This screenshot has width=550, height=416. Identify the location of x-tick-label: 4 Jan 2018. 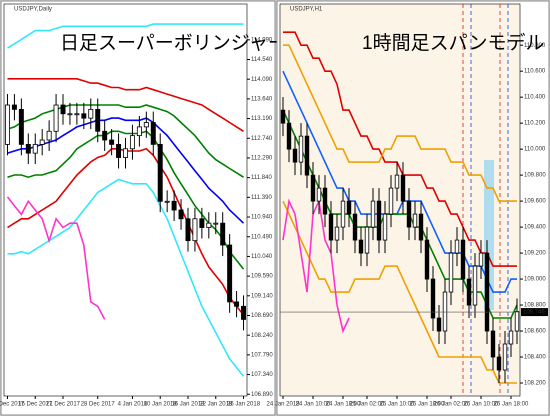
(133, 405).